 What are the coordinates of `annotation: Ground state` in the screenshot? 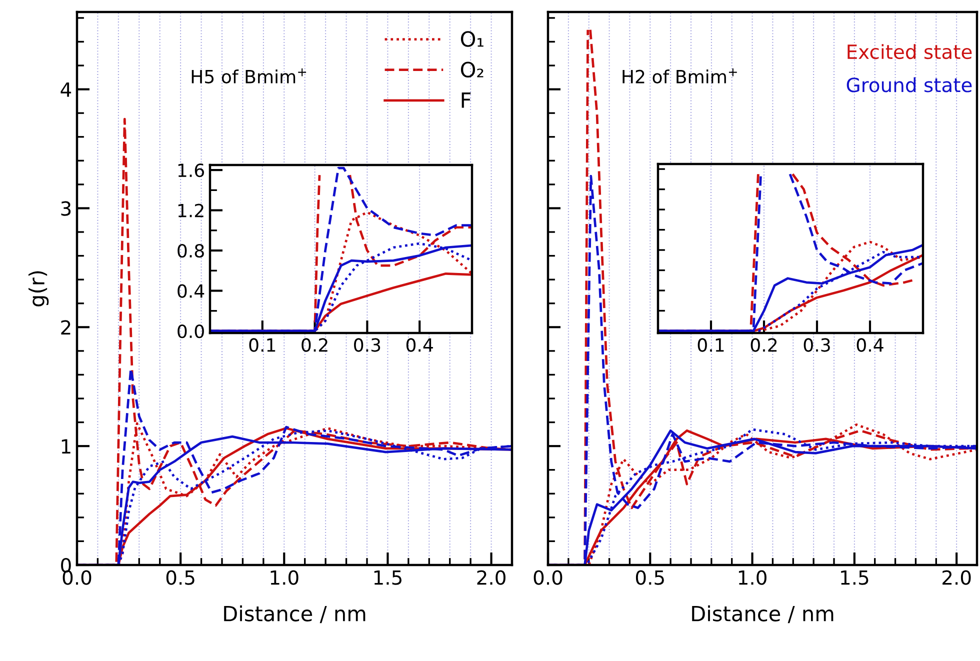 It's located at (909, 84).